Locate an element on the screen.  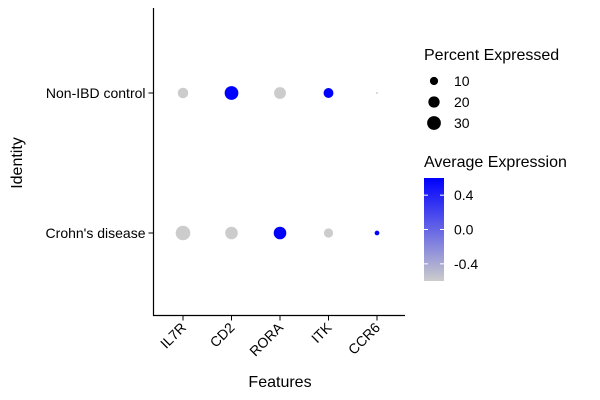
data-points is located at coordinates (277, 163).